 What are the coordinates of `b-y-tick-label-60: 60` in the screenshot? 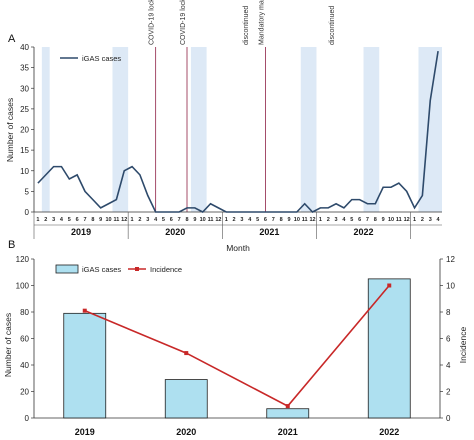 It's located at (24, 339).